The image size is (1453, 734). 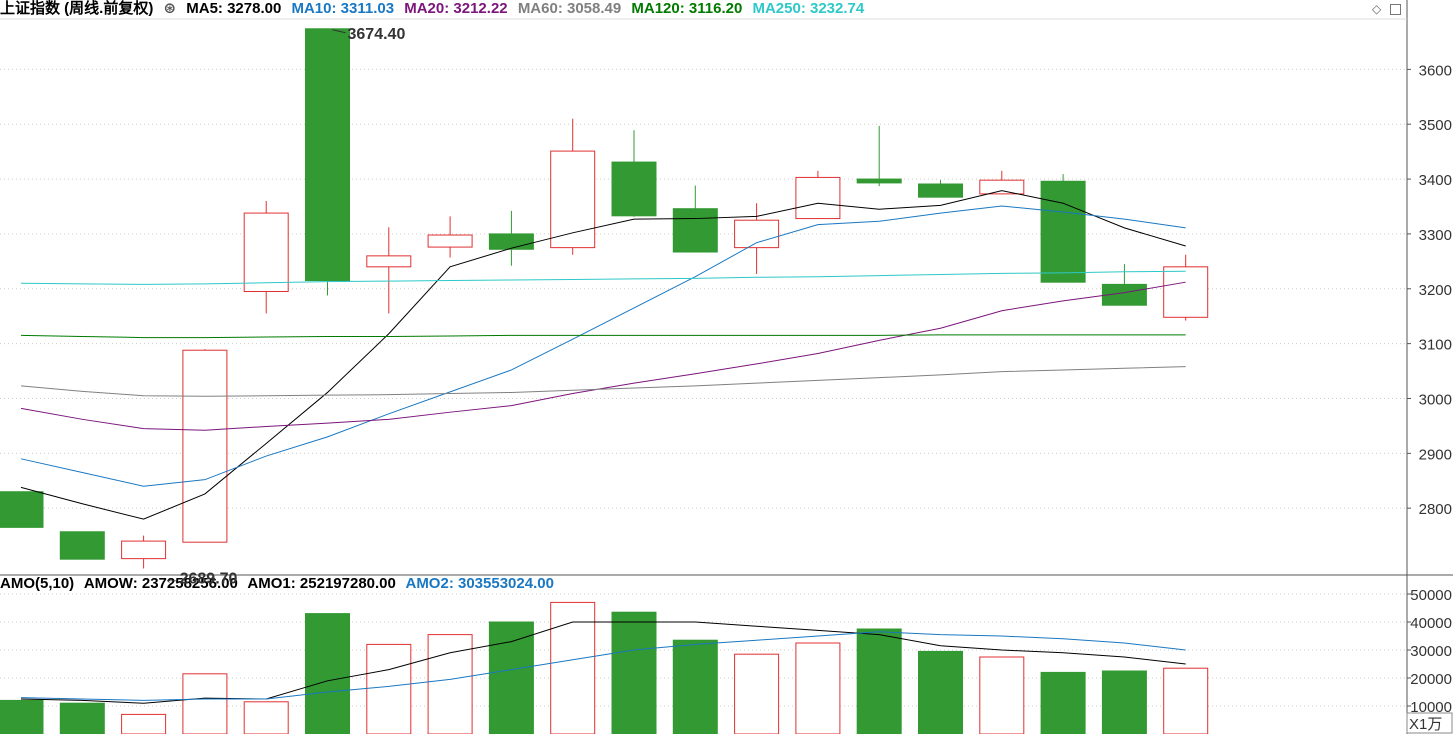 What do you see at coordinates (321, 583) in the screenshot?
I see `amo1-label: AMO1: 252197280.00` at bounding box center [321, 583].